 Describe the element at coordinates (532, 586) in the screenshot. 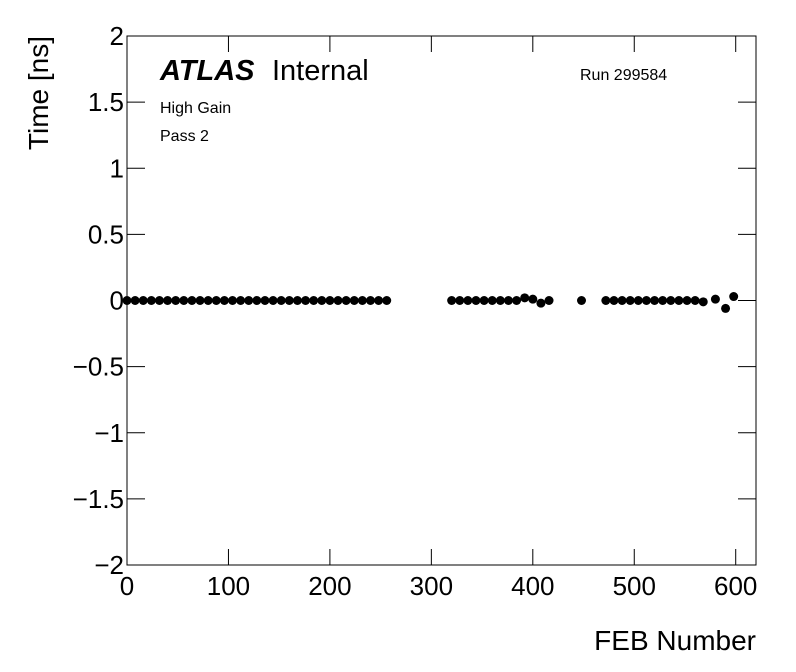

I see `x-tick-label: 400` at that location.